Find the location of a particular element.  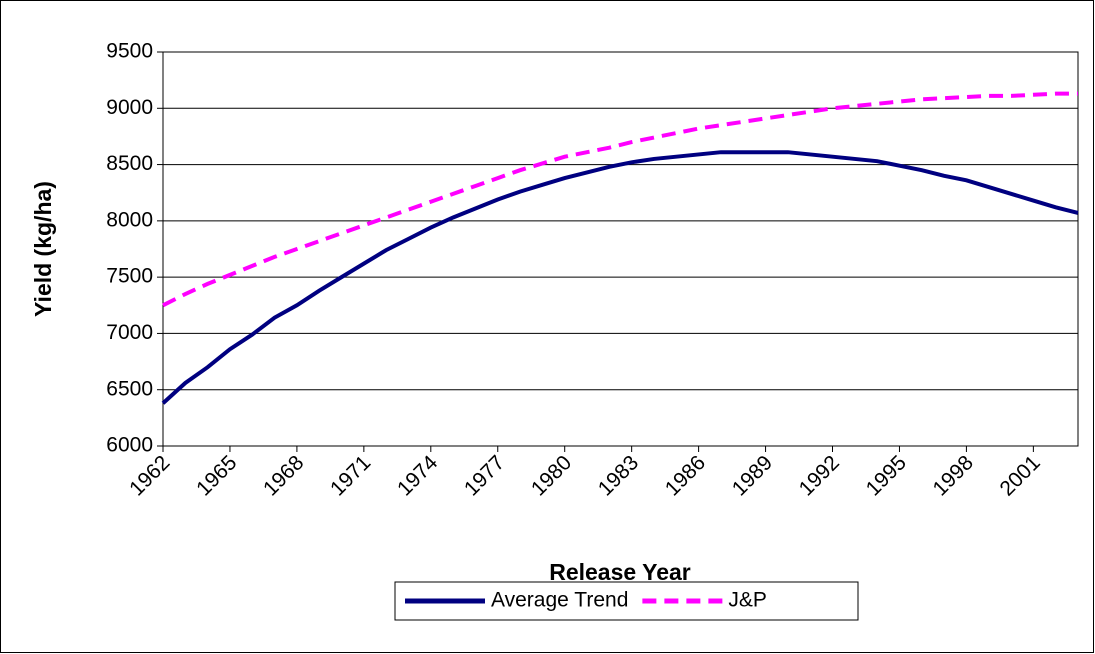

y-tick-label: 9000 is located at coordinates (129, 107).